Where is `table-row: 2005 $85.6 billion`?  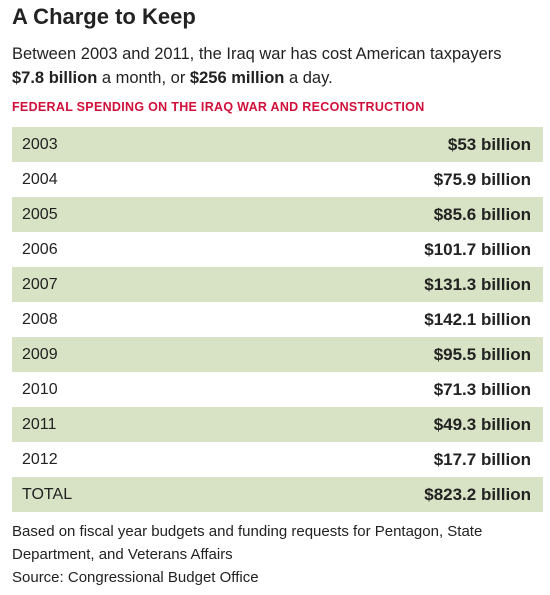 table-row: 2005 $85.6 billion is located at coordinates (277, 214).